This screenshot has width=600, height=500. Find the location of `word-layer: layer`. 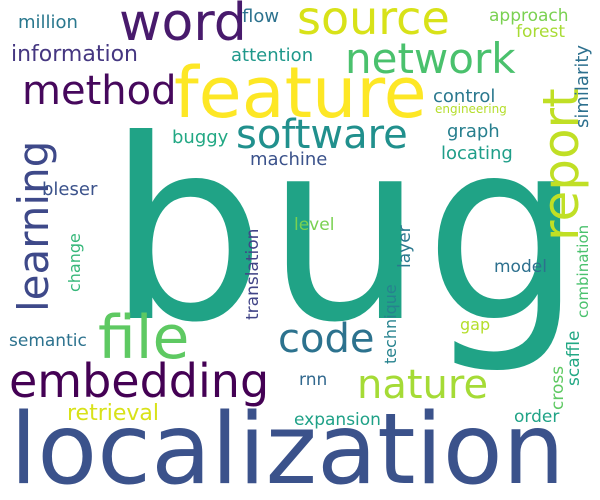

word-layer: layer is located at coordinates (405, 246).